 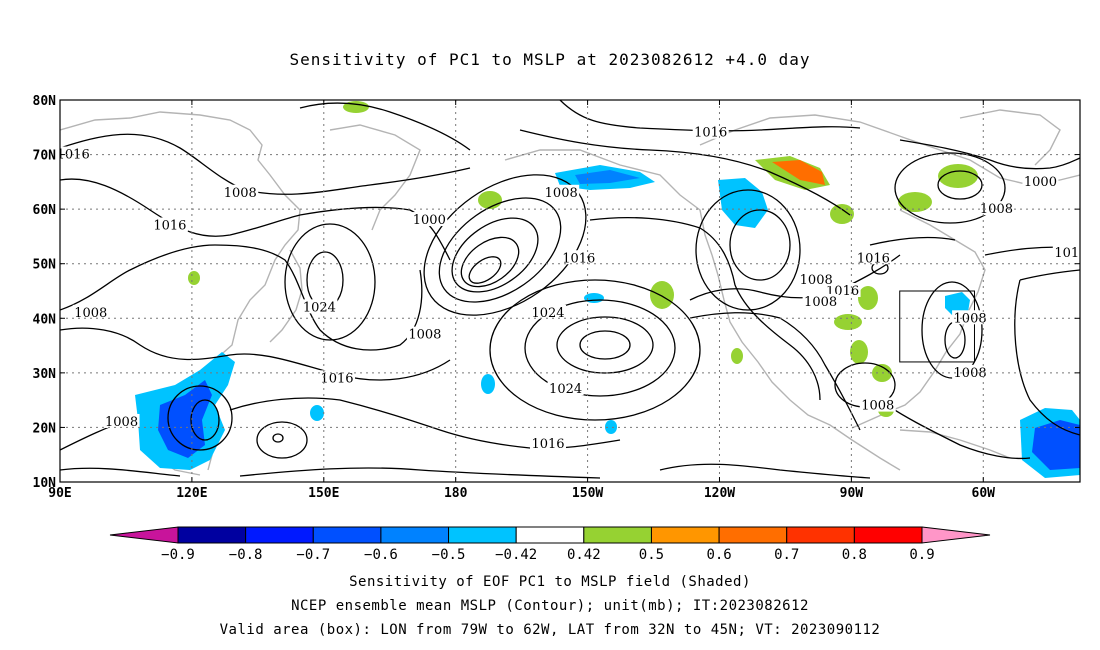 I want to click on negative-sensitivity-region, so click(x=743, y=203).